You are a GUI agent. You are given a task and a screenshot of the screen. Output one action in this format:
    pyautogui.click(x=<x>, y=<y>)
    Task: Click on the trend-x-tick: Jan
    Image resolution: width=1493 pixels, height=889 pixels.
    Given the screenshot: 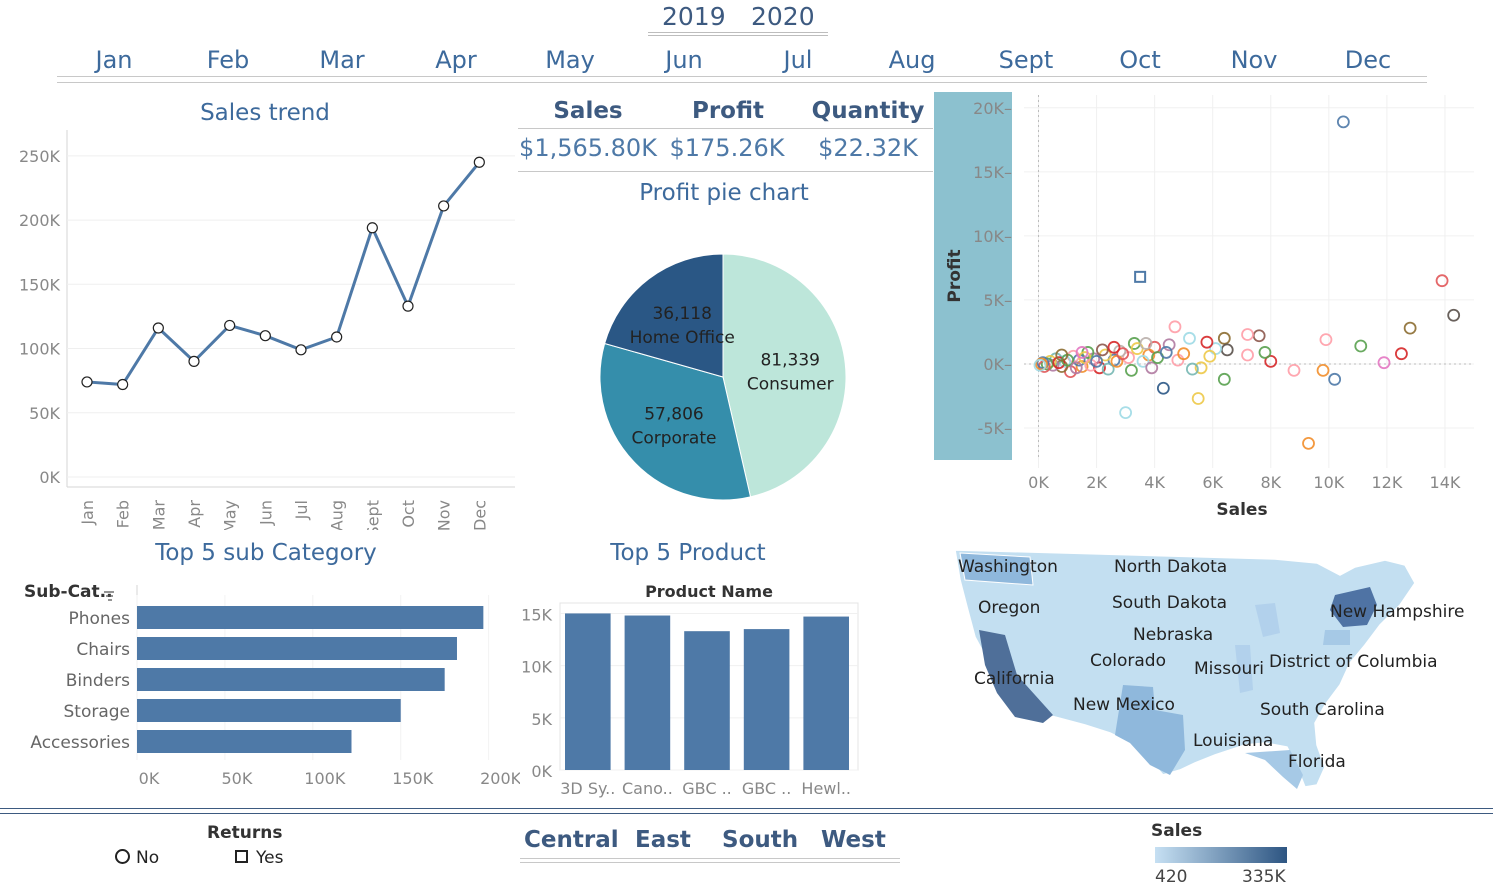 What is the action you would take?
    pyautogui.click(x=87, y=513)
    